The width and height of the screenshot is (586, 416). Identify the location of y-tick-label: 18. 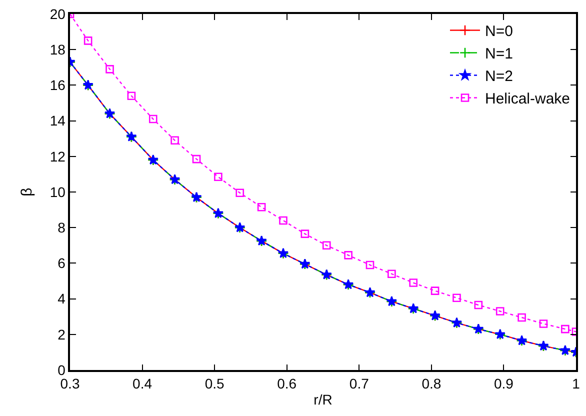
(58, 50).